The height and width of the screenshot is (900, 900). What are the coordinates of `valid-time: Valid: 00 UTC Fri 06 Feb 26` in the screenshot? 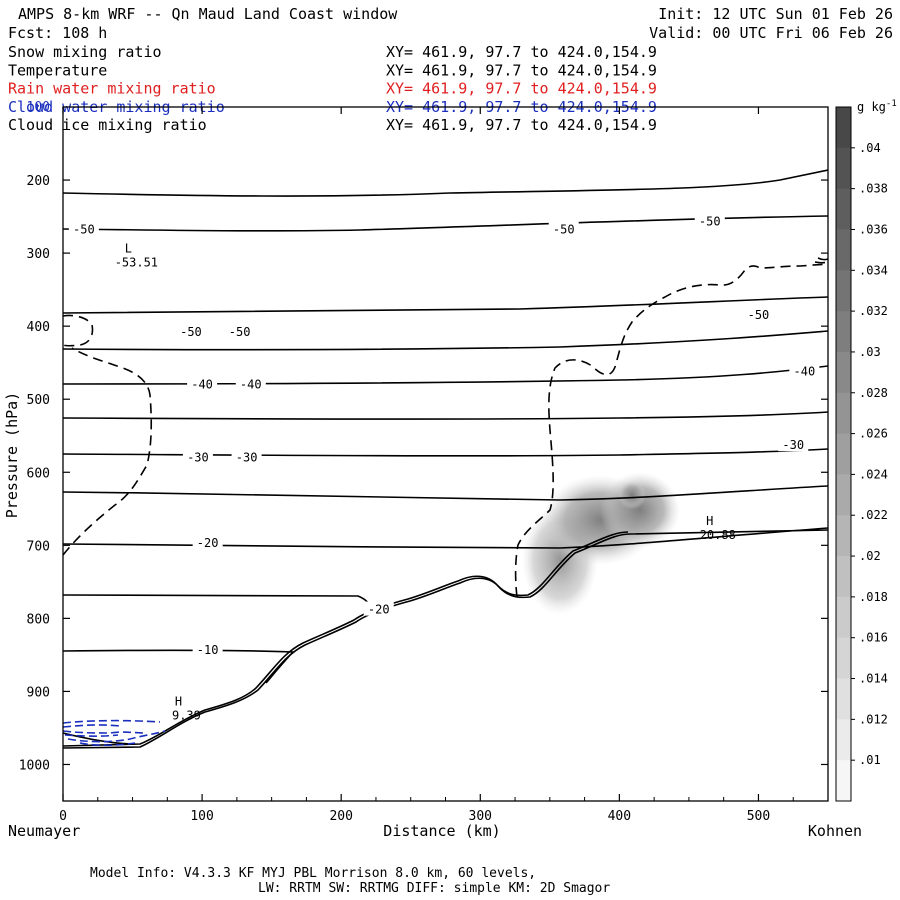 It's located at (771, 33).